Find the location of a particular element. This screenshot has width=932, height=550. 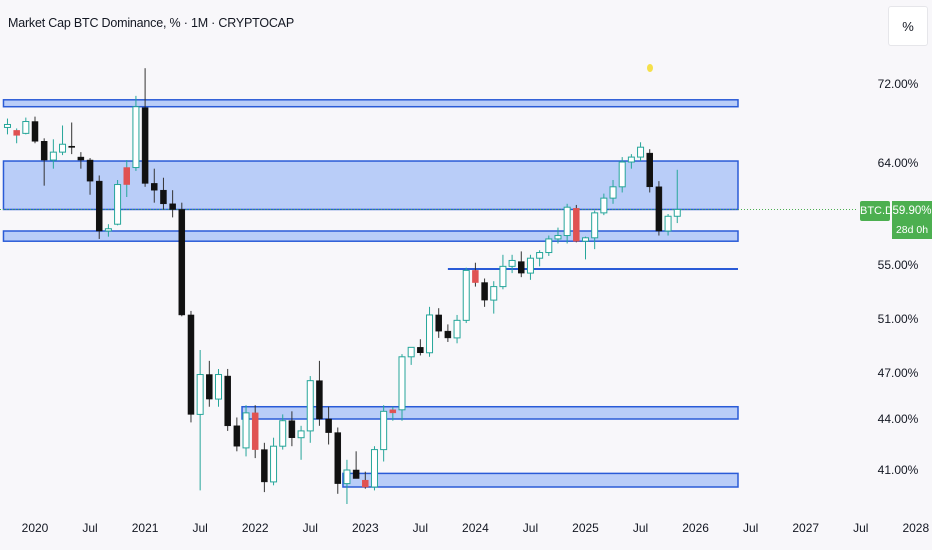

x-tick-label: 2028 is located at coordinates (915, 528).